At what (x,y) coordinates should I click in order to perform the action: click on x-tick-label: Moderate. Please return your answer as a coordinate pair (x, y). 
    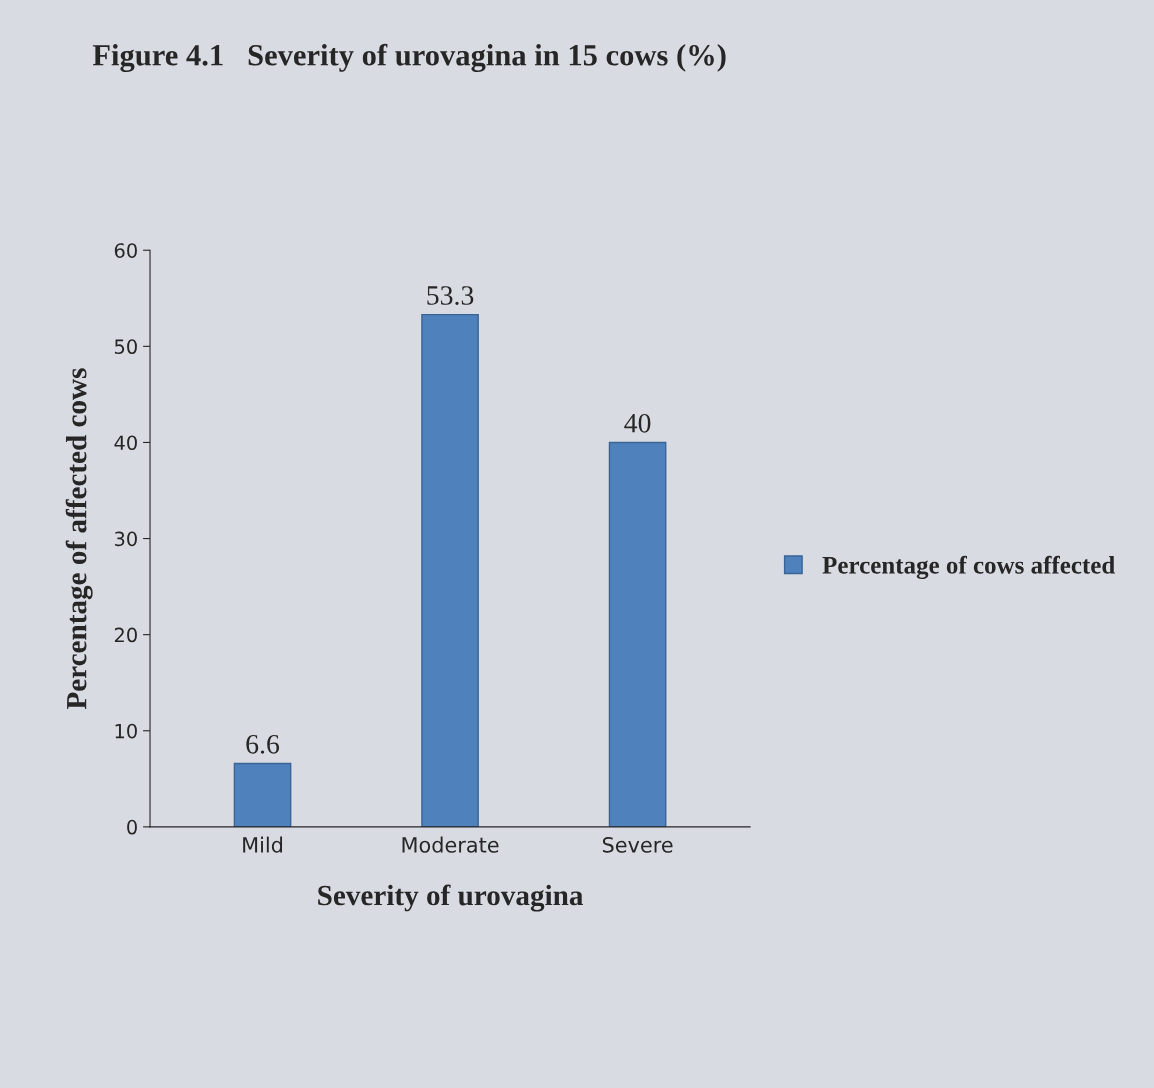
    Looking at the image, I should click on (450, 844).